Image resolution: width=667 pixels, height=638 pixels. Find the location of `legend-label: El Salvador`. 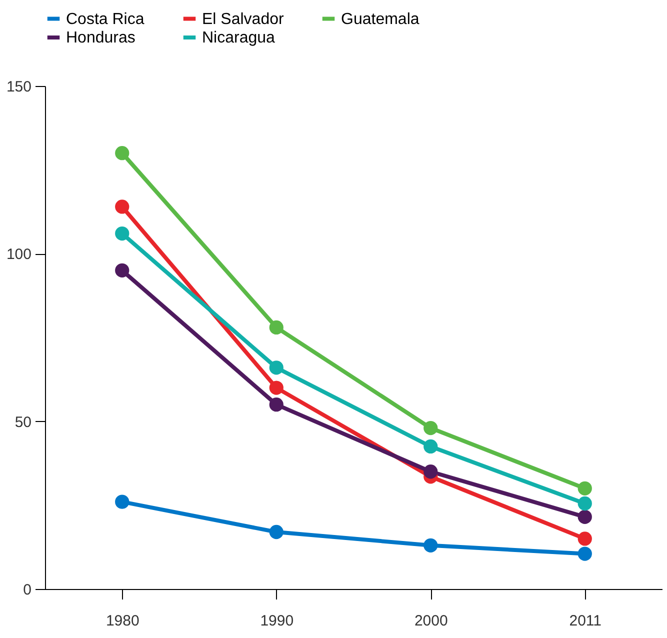

legend-label: El Salvador is located at coordinates (243, 19).